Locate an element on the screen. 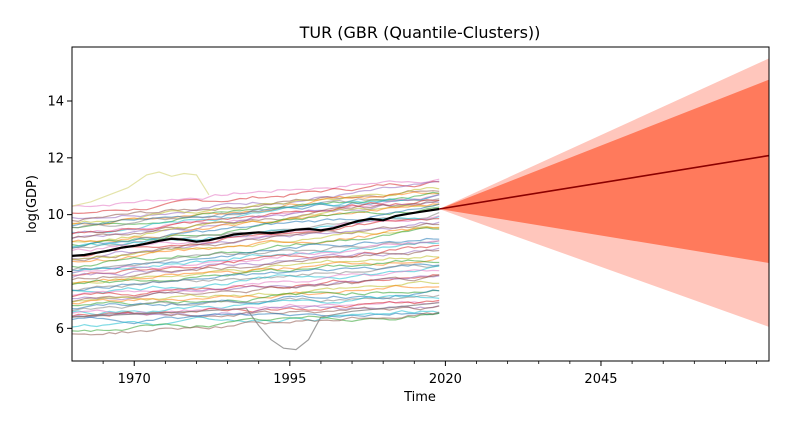 The height and width of the screenshot is (429, 794). y-tick-label: 10 is located at coordinates (55, 215).